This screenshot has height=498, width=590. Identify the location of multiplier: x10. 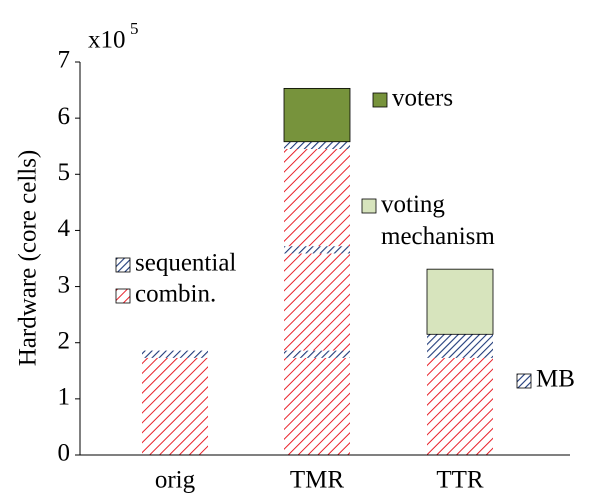
(107, 40).